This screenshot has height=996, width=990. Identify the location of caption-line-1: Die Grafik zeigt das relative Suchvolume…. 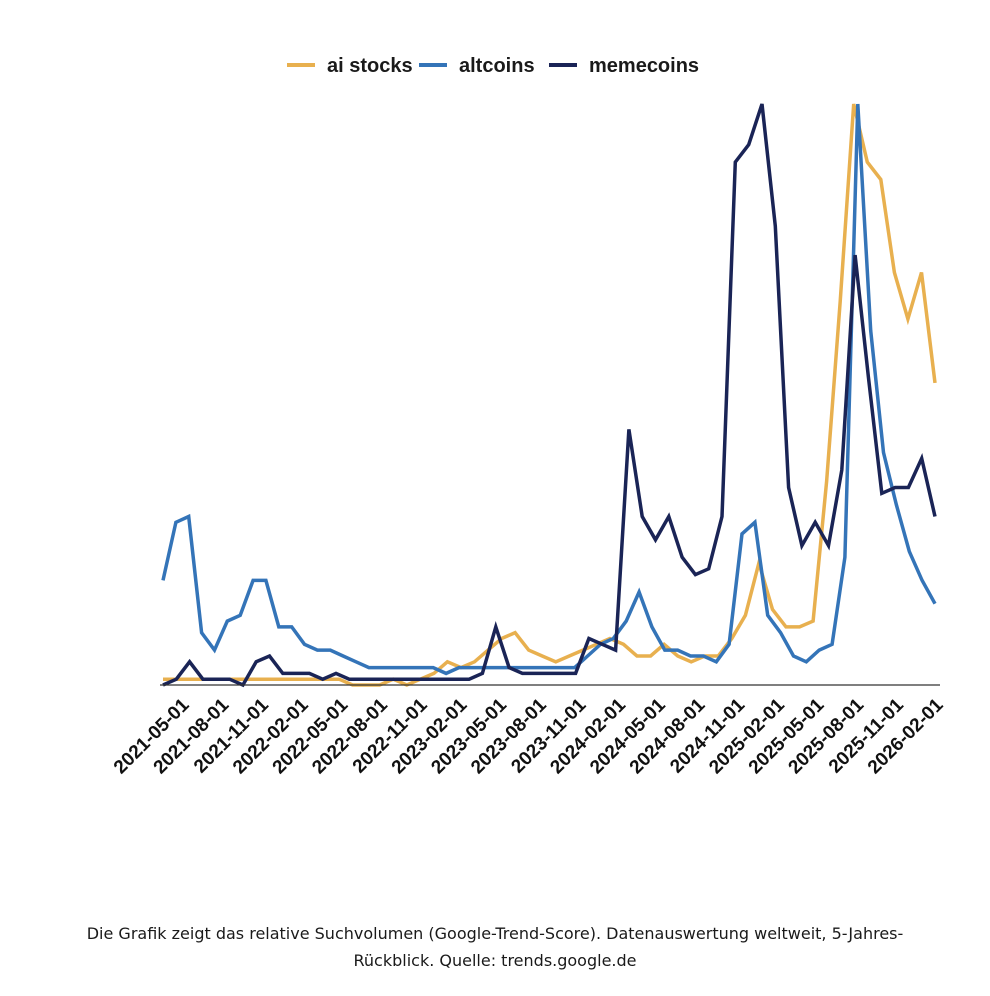
(495, 933).